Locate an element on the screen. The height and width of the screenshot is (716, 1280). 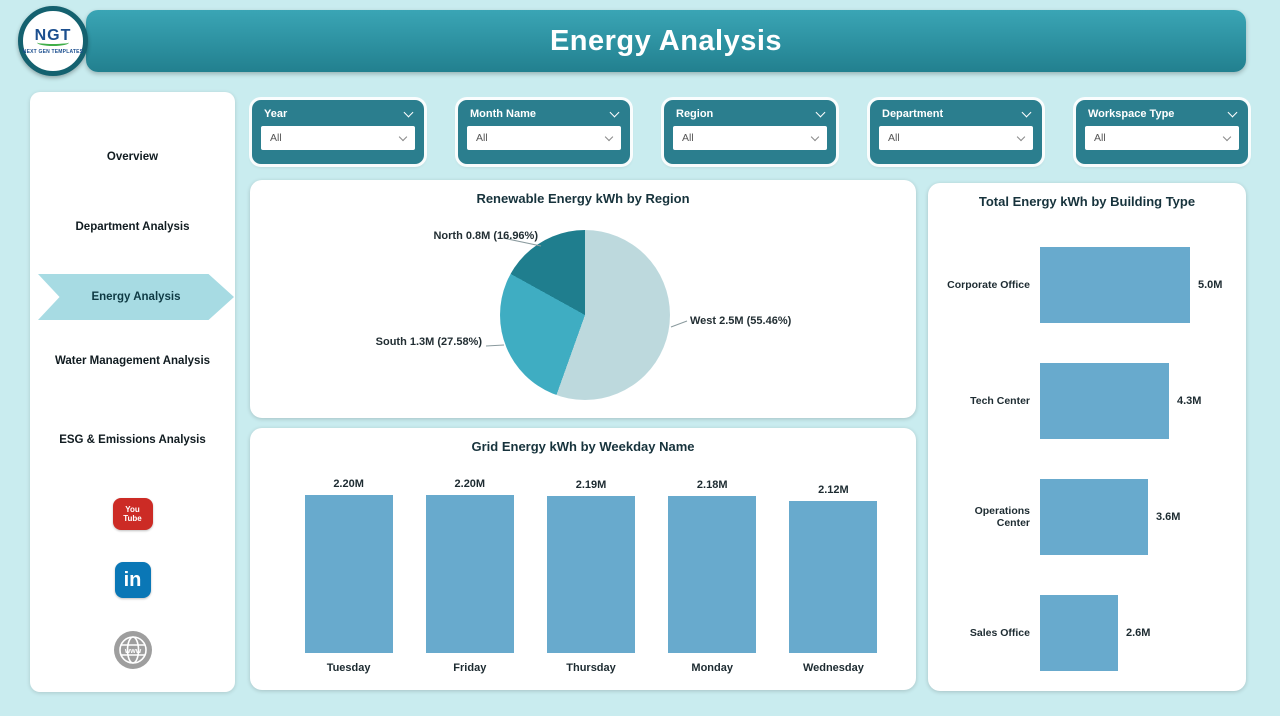
slicer-department-label: Department is located at coordinates (913, 114).